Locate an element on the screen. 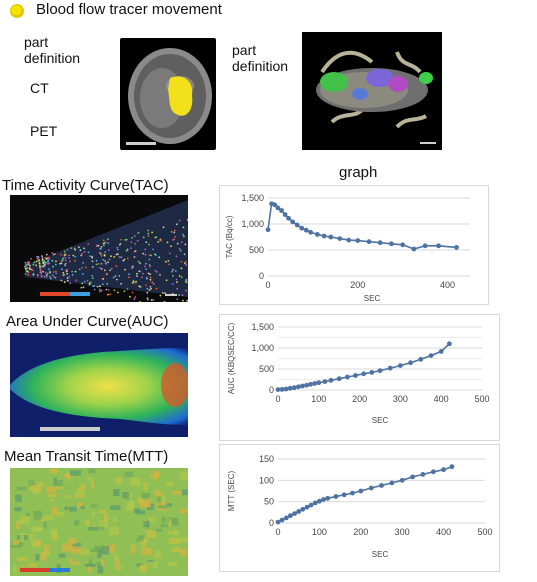 The image size is (537, 582). auc-heatmap-graphic is located at coordinates (99, 385).